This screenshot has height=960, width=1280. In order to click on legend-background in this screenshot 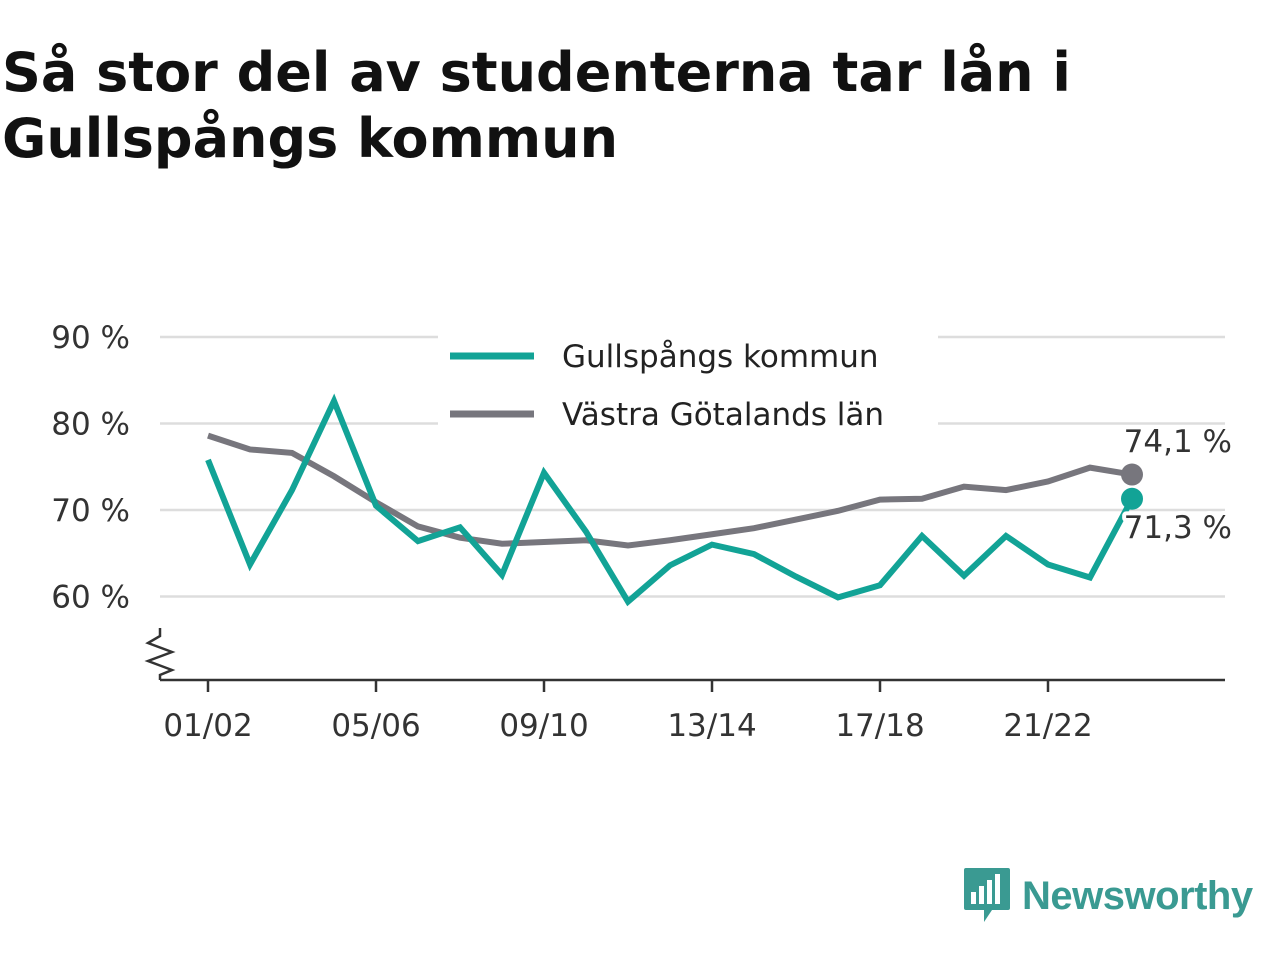, I will do `click(688, 381)`.